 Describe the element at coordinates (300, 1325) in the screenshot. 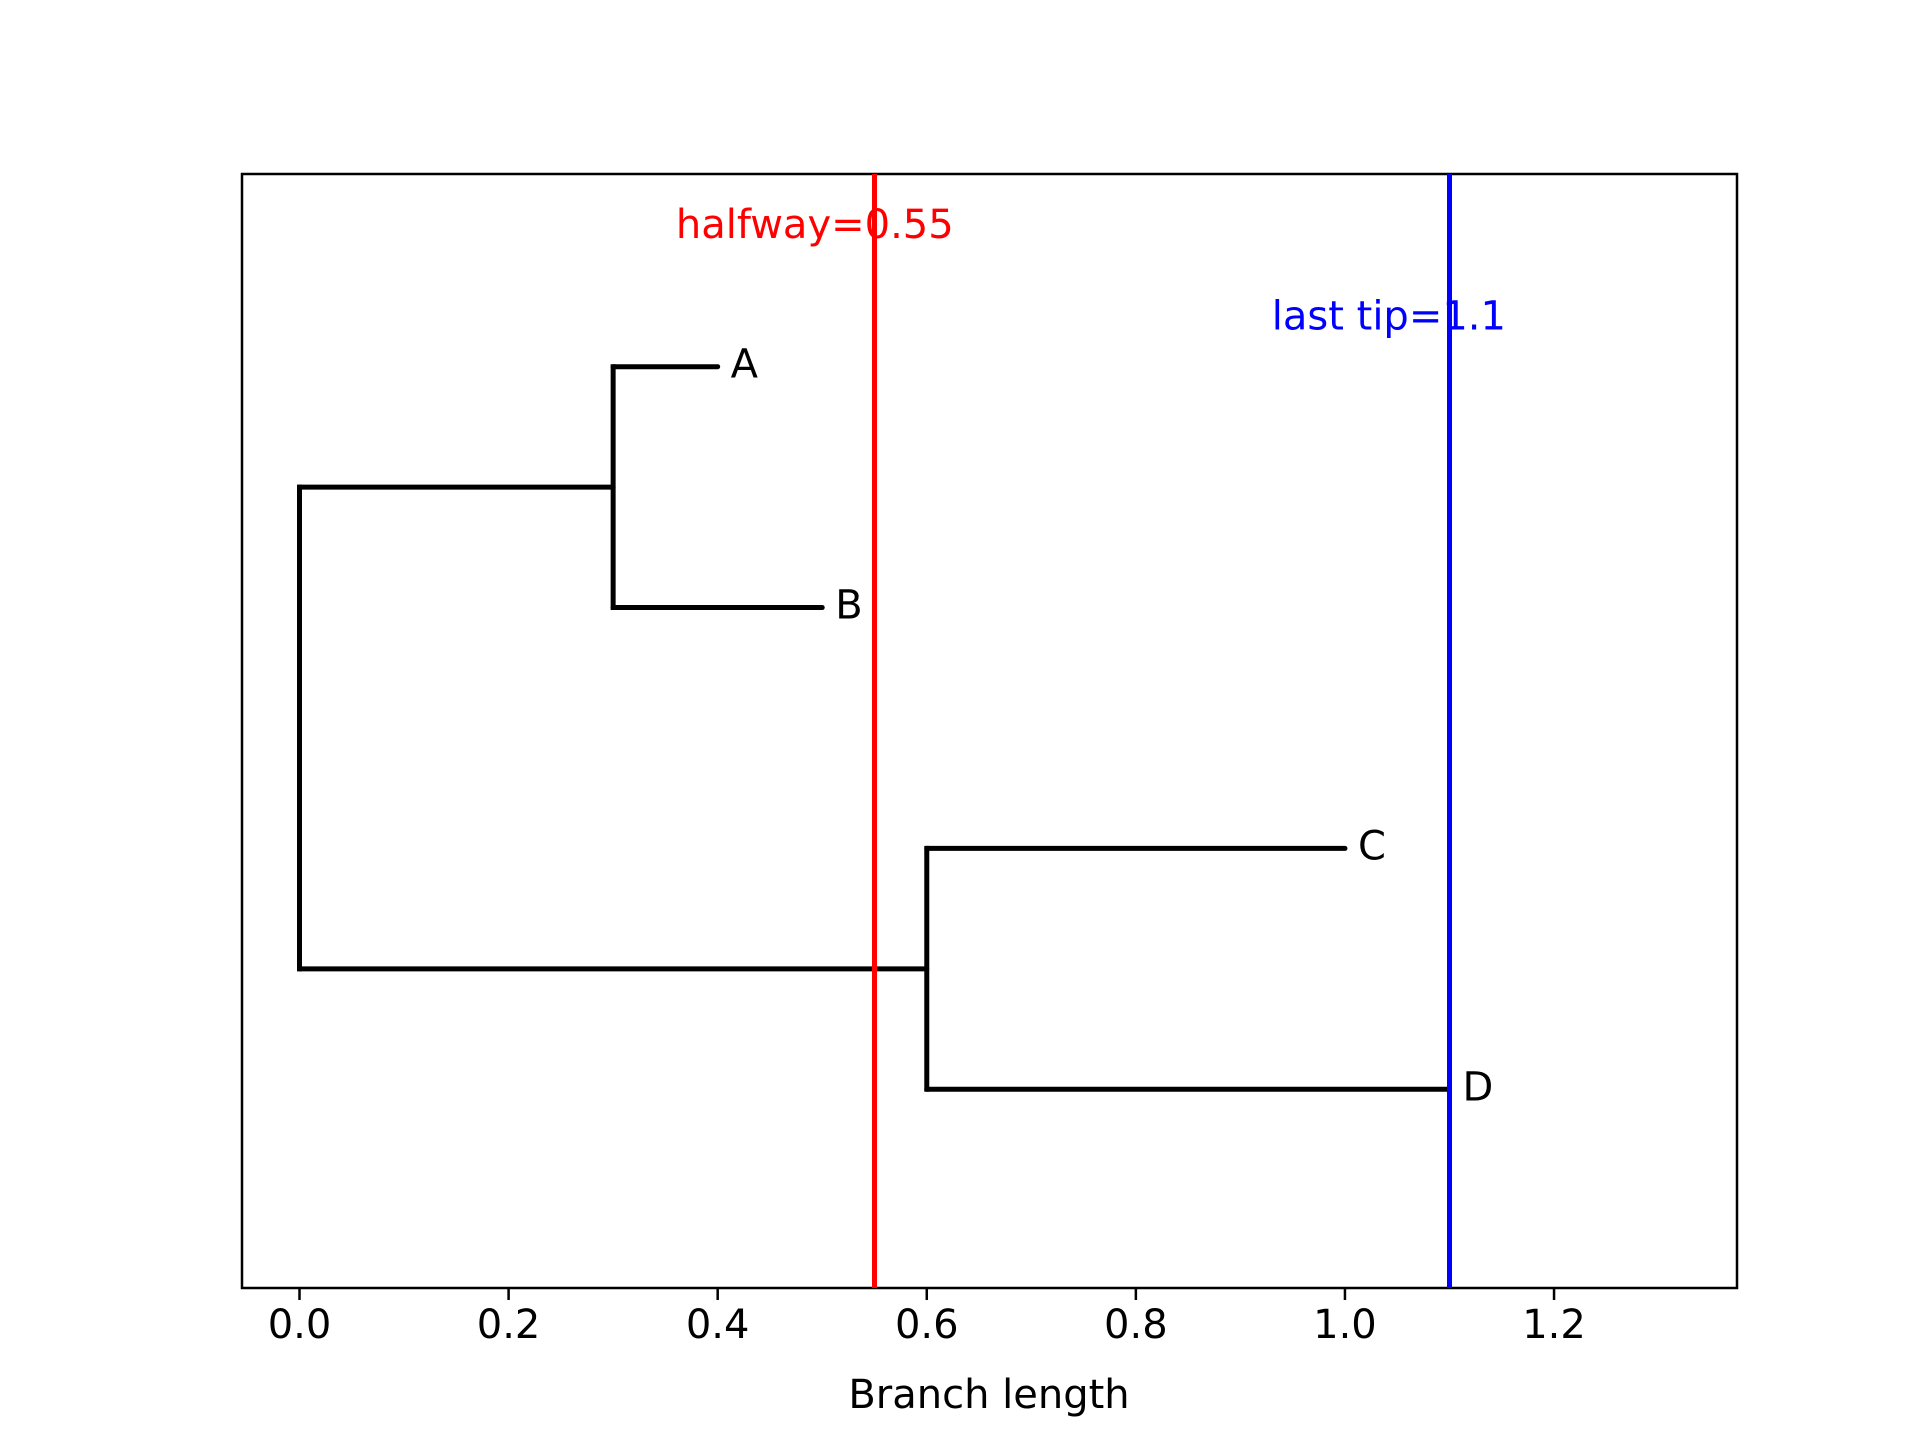

I see `x-tick-label-0: 0.0` at that location.